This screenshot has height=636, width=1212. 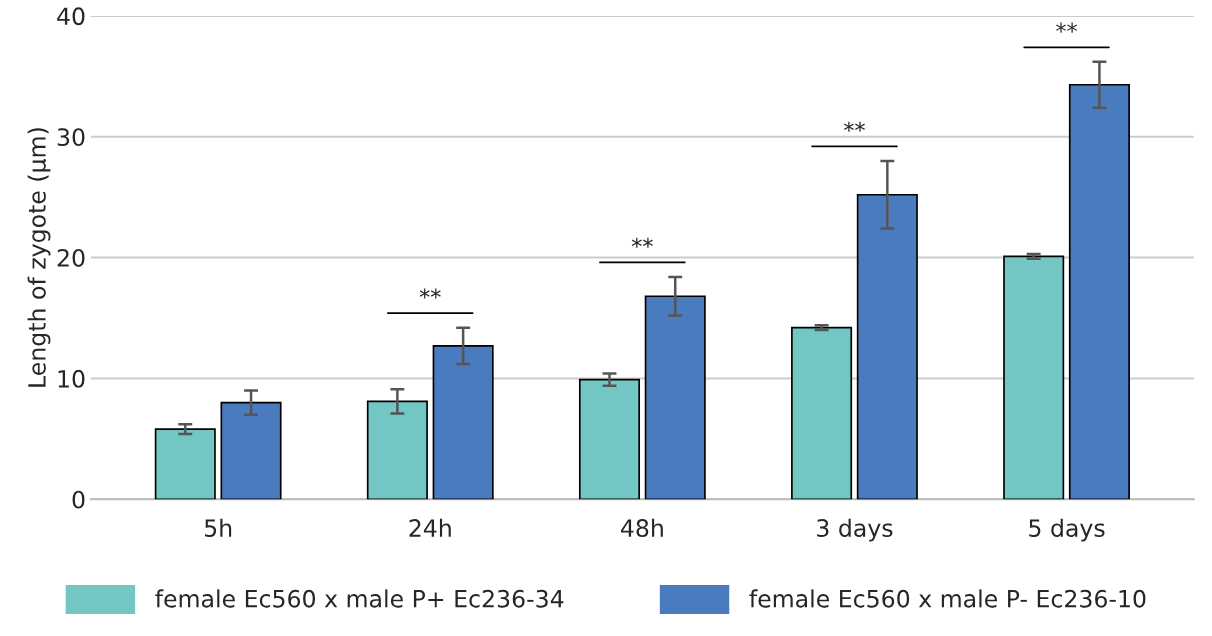 I want to click on legend-label: female Ec560 x male P- Ec236-10, so click(x=947, y=598).